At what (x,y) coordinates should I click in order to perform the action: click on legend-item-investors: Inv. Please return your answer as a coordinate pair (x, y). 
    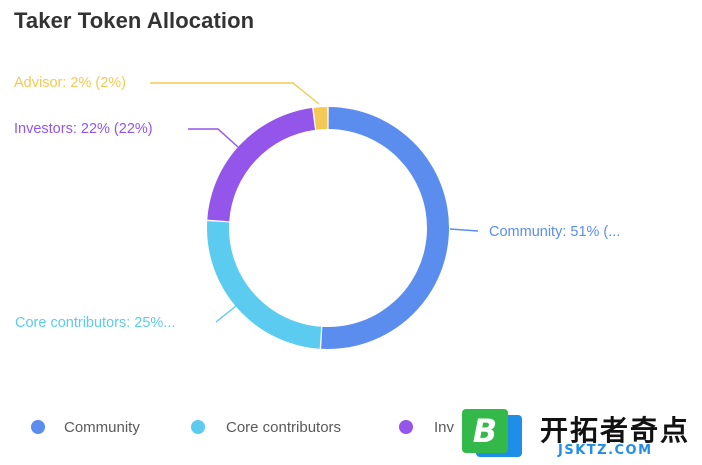
    Looking at the image, I should click on (427, 427).